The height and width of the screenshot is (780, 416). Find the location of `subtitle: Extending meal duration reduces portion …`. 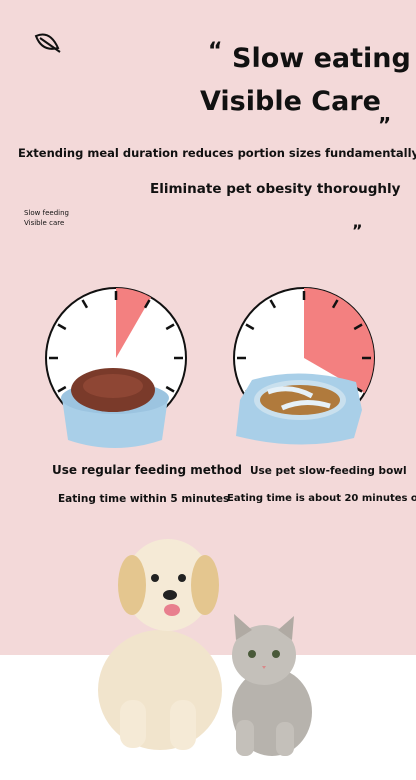

subtitle: Extending meal duration reduces portion … is located at coordinates (217, 153).